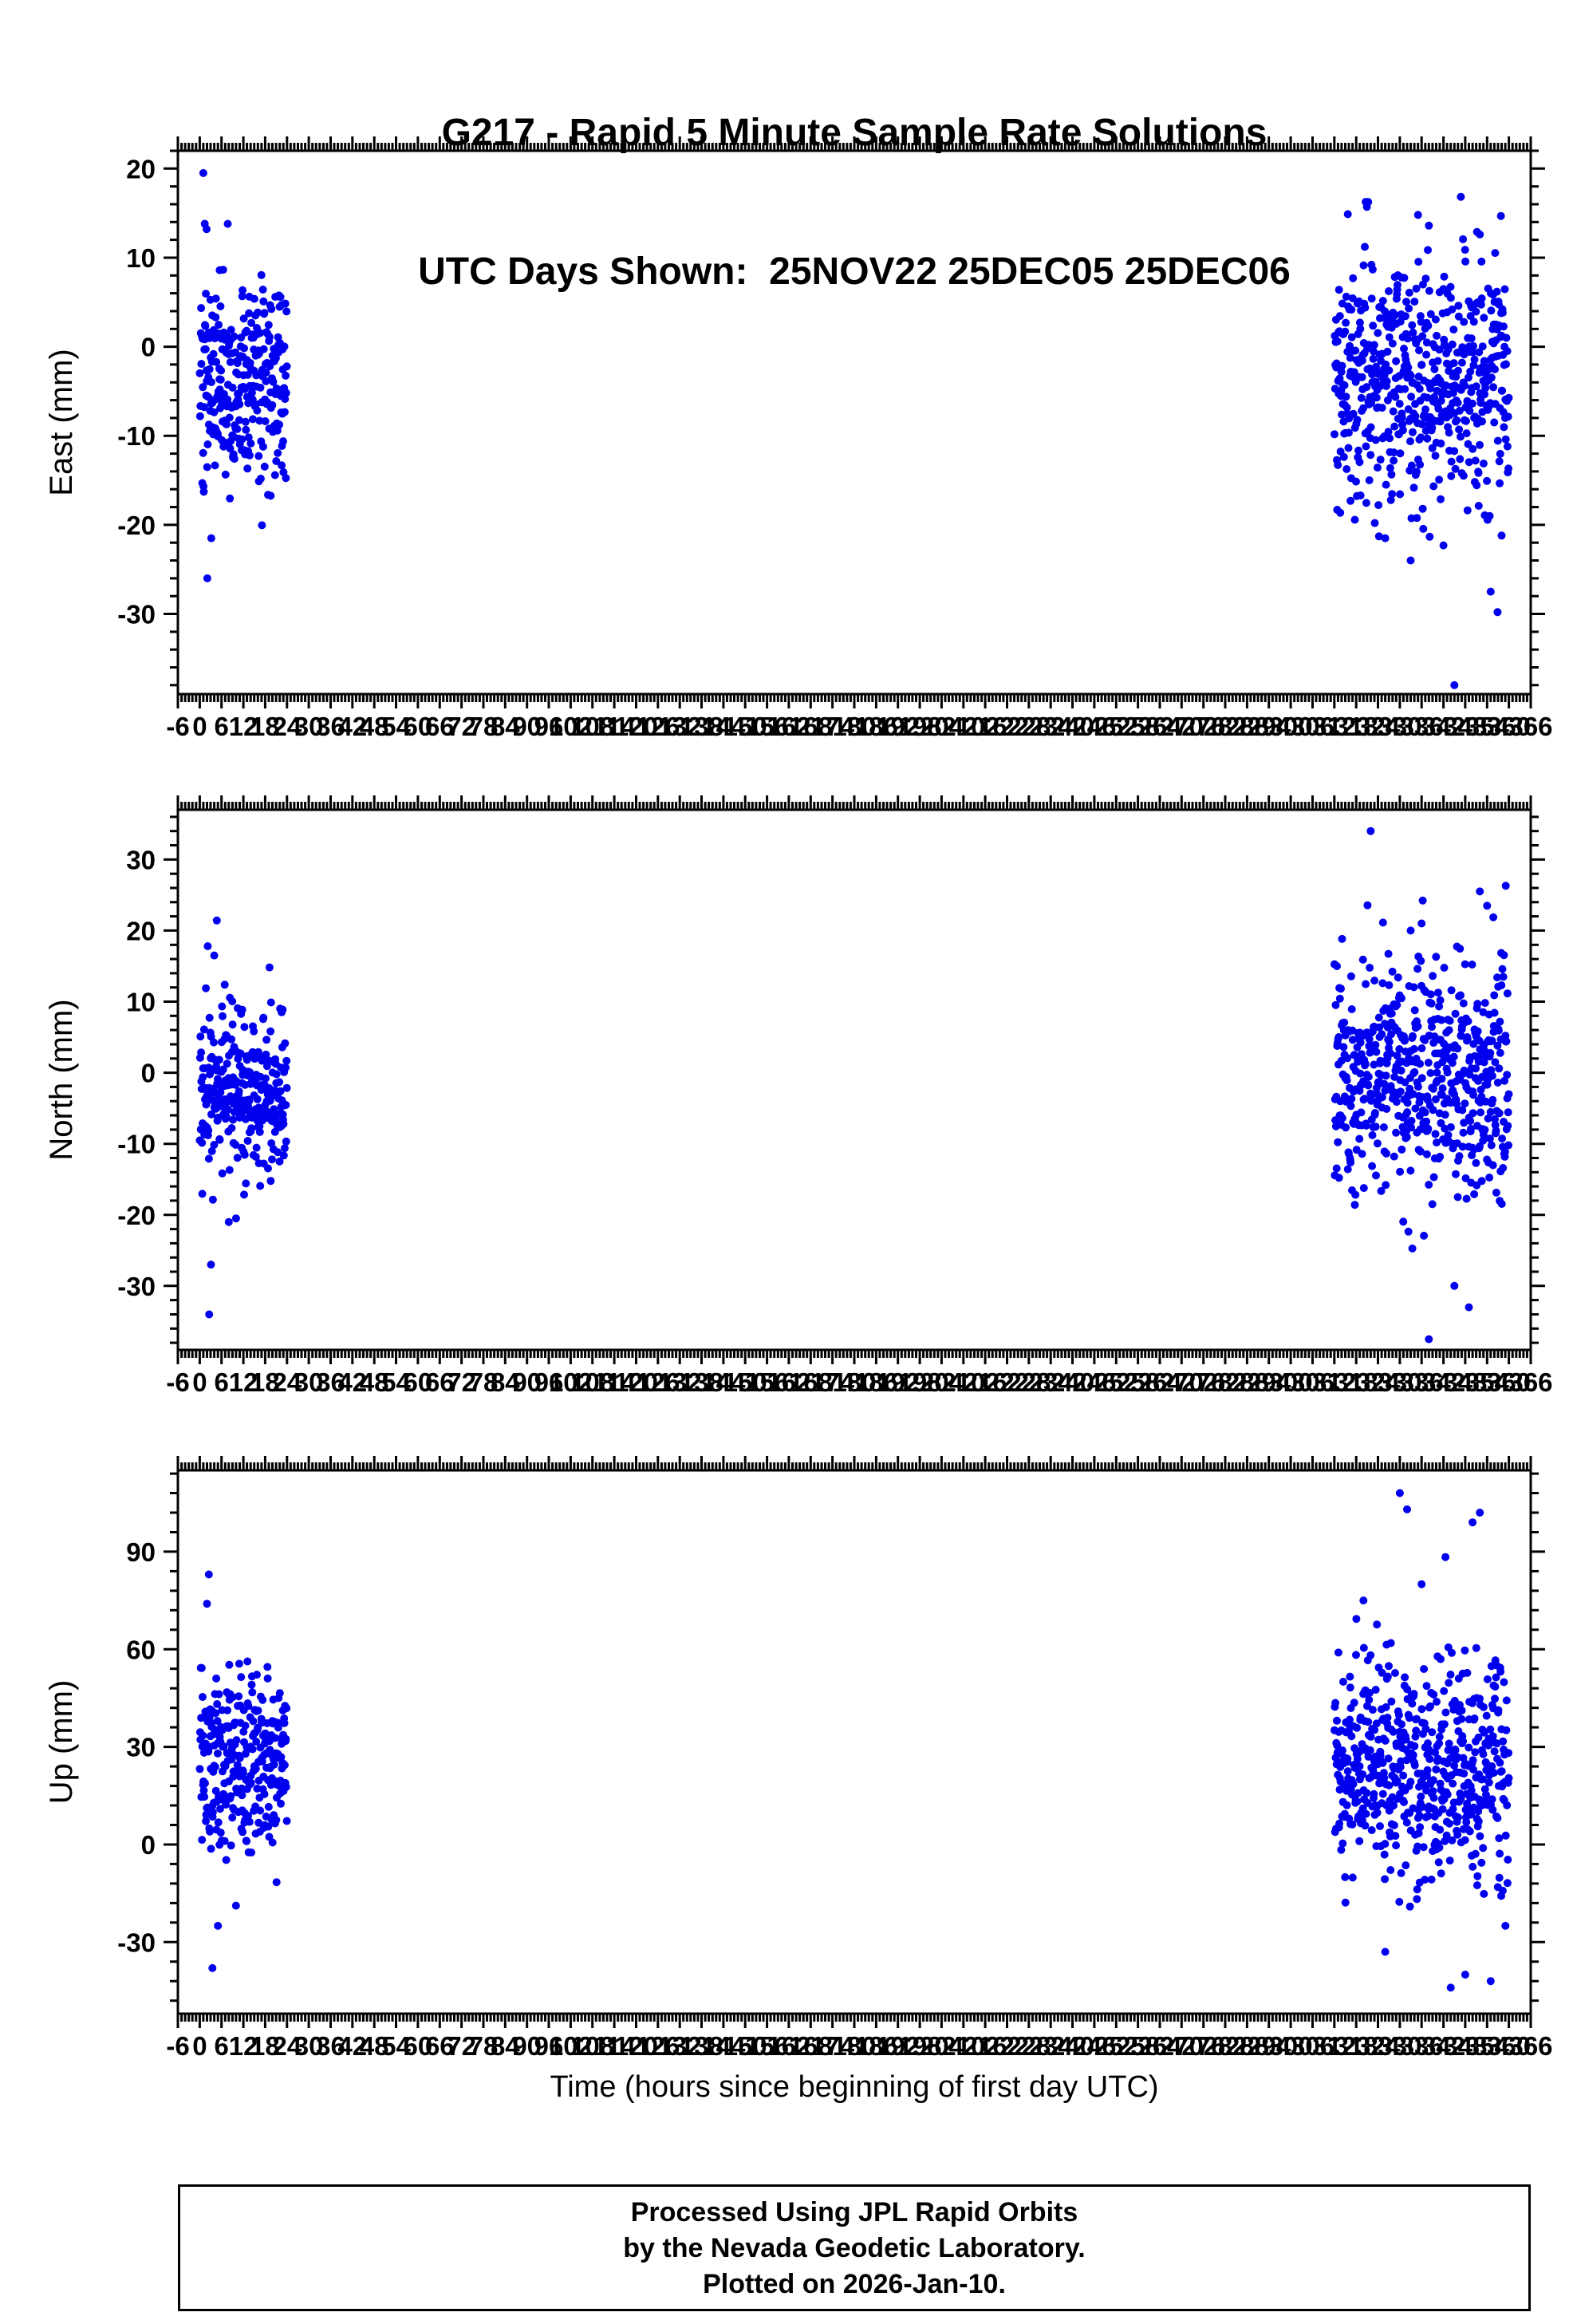  What do you see at coordinates (854, 2284) in the screenshot?
I see `footer-line-3: Plotted on 2026-Jan-10.` at bounding box center [854, 2284].